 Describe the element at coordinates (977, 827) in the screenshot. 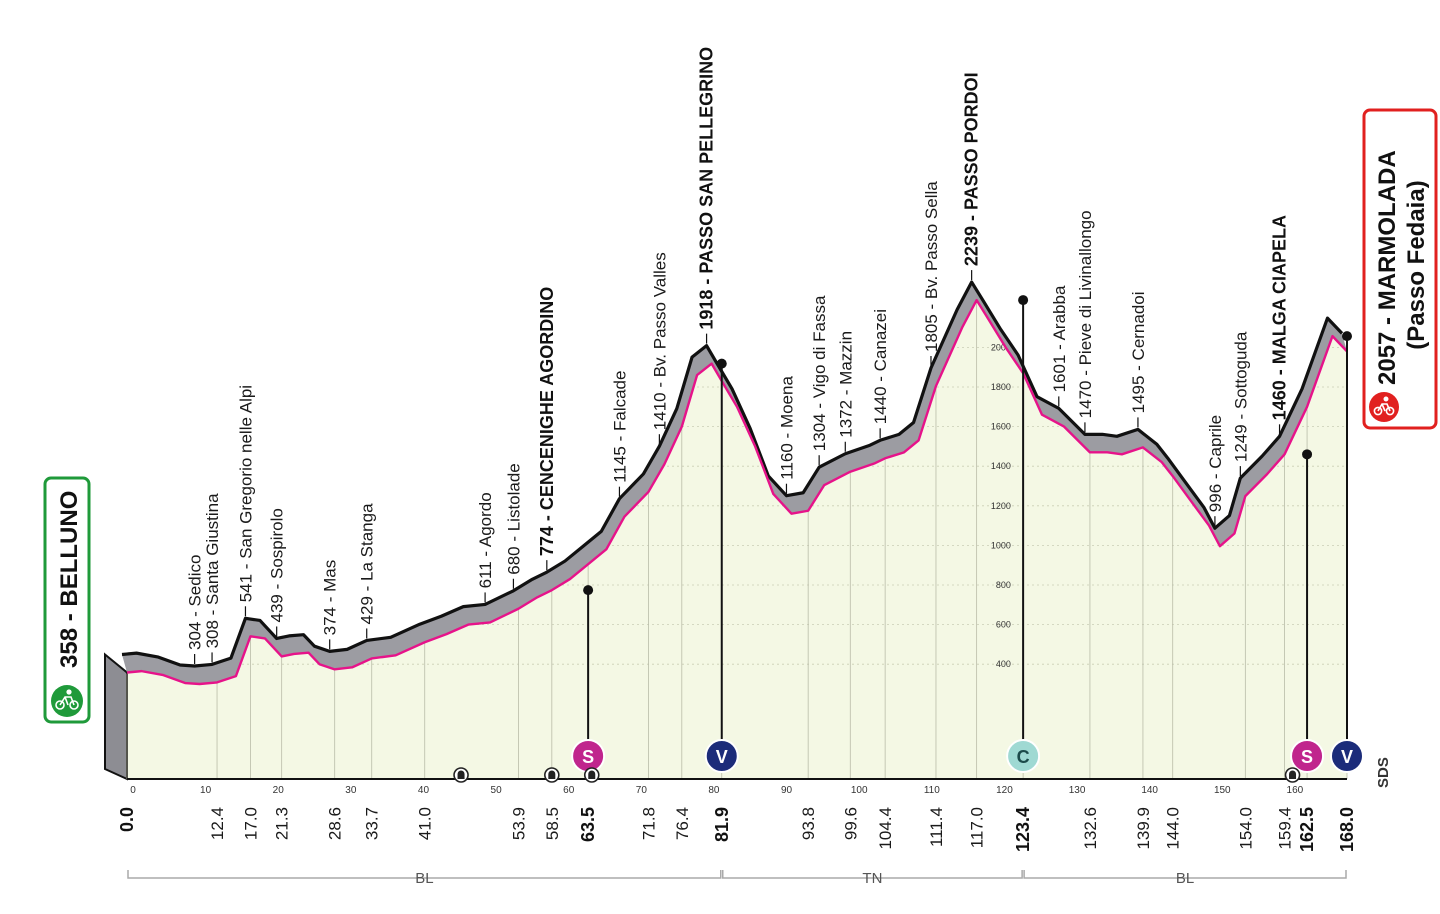

I see `km-label: 117.0` at that location.